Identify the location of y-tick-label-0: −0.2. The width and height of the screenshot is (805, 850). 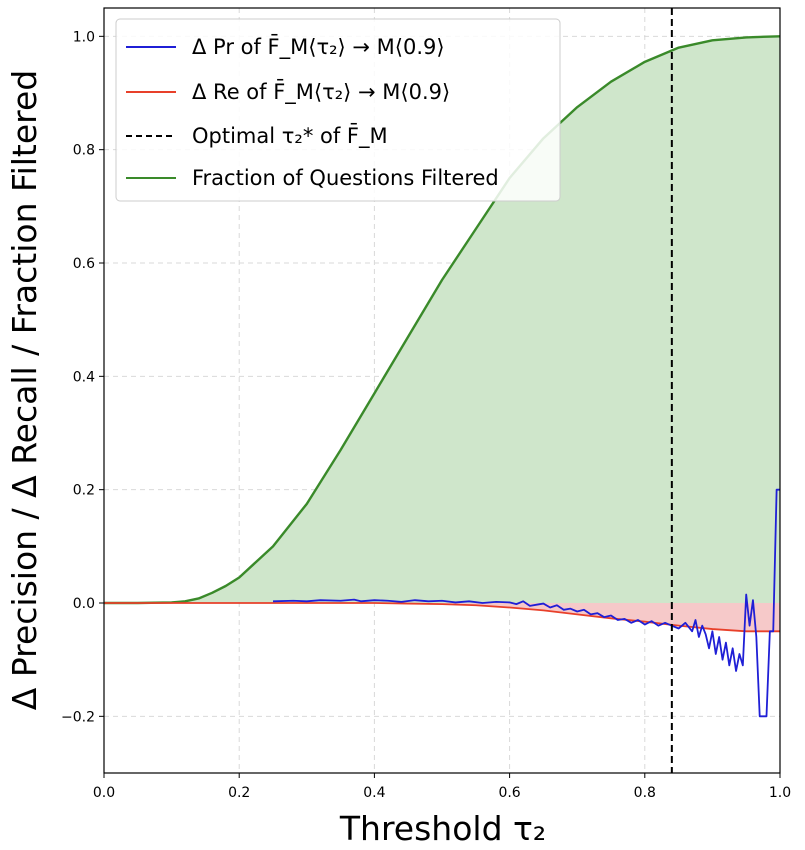
(78, 717).